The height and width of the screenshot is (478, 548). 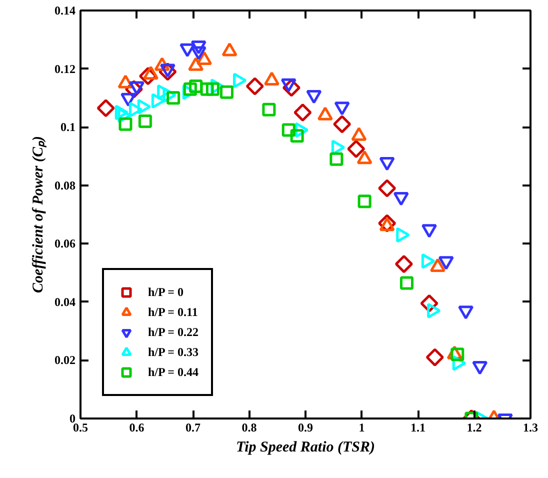 What do you see at coordinates (193, 427) in the screenshot?
I see `x-tick-label: 0.7` at bounding box center [193, 427].